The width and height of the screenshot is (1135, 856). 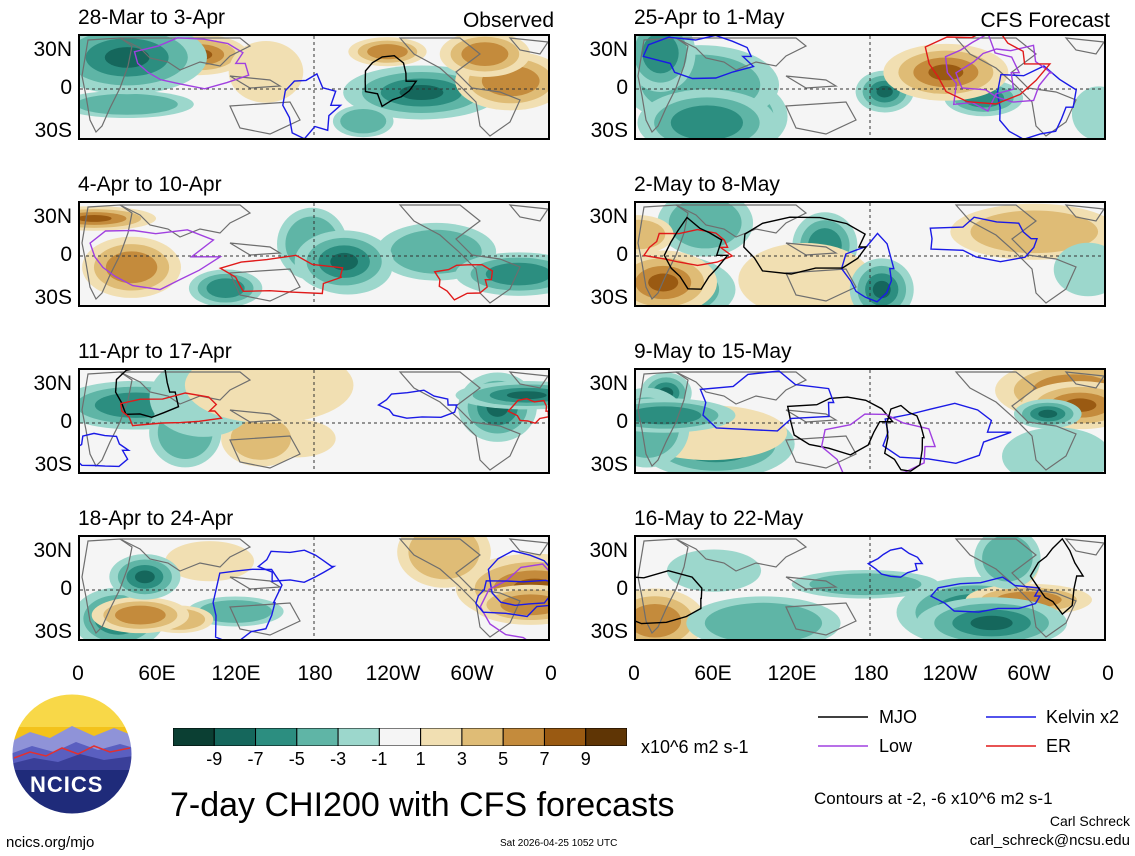 What do you see at coordinates (792, 673) in the screenshot?
I see `lon-label: 120E` at bounding box center [792, 673].